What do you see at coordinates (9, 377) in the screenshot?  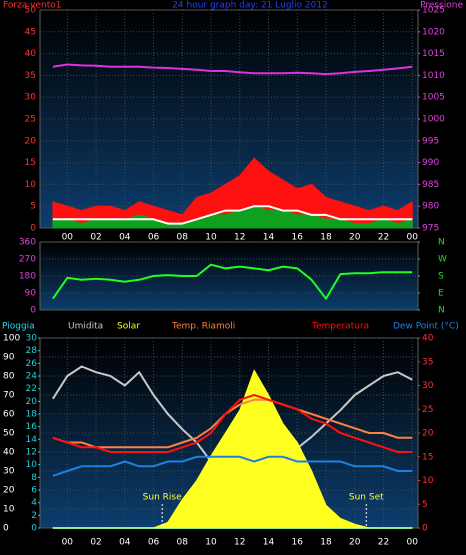 I see `y-tick-label: 80` at bounding box center [9, 377].